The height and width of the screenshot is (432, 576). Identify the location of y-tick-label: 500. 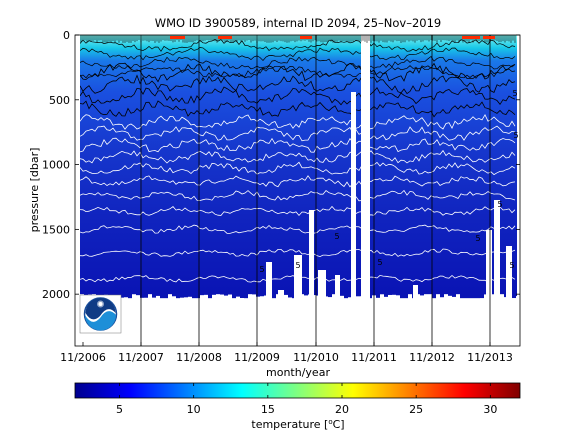
(59, 100).